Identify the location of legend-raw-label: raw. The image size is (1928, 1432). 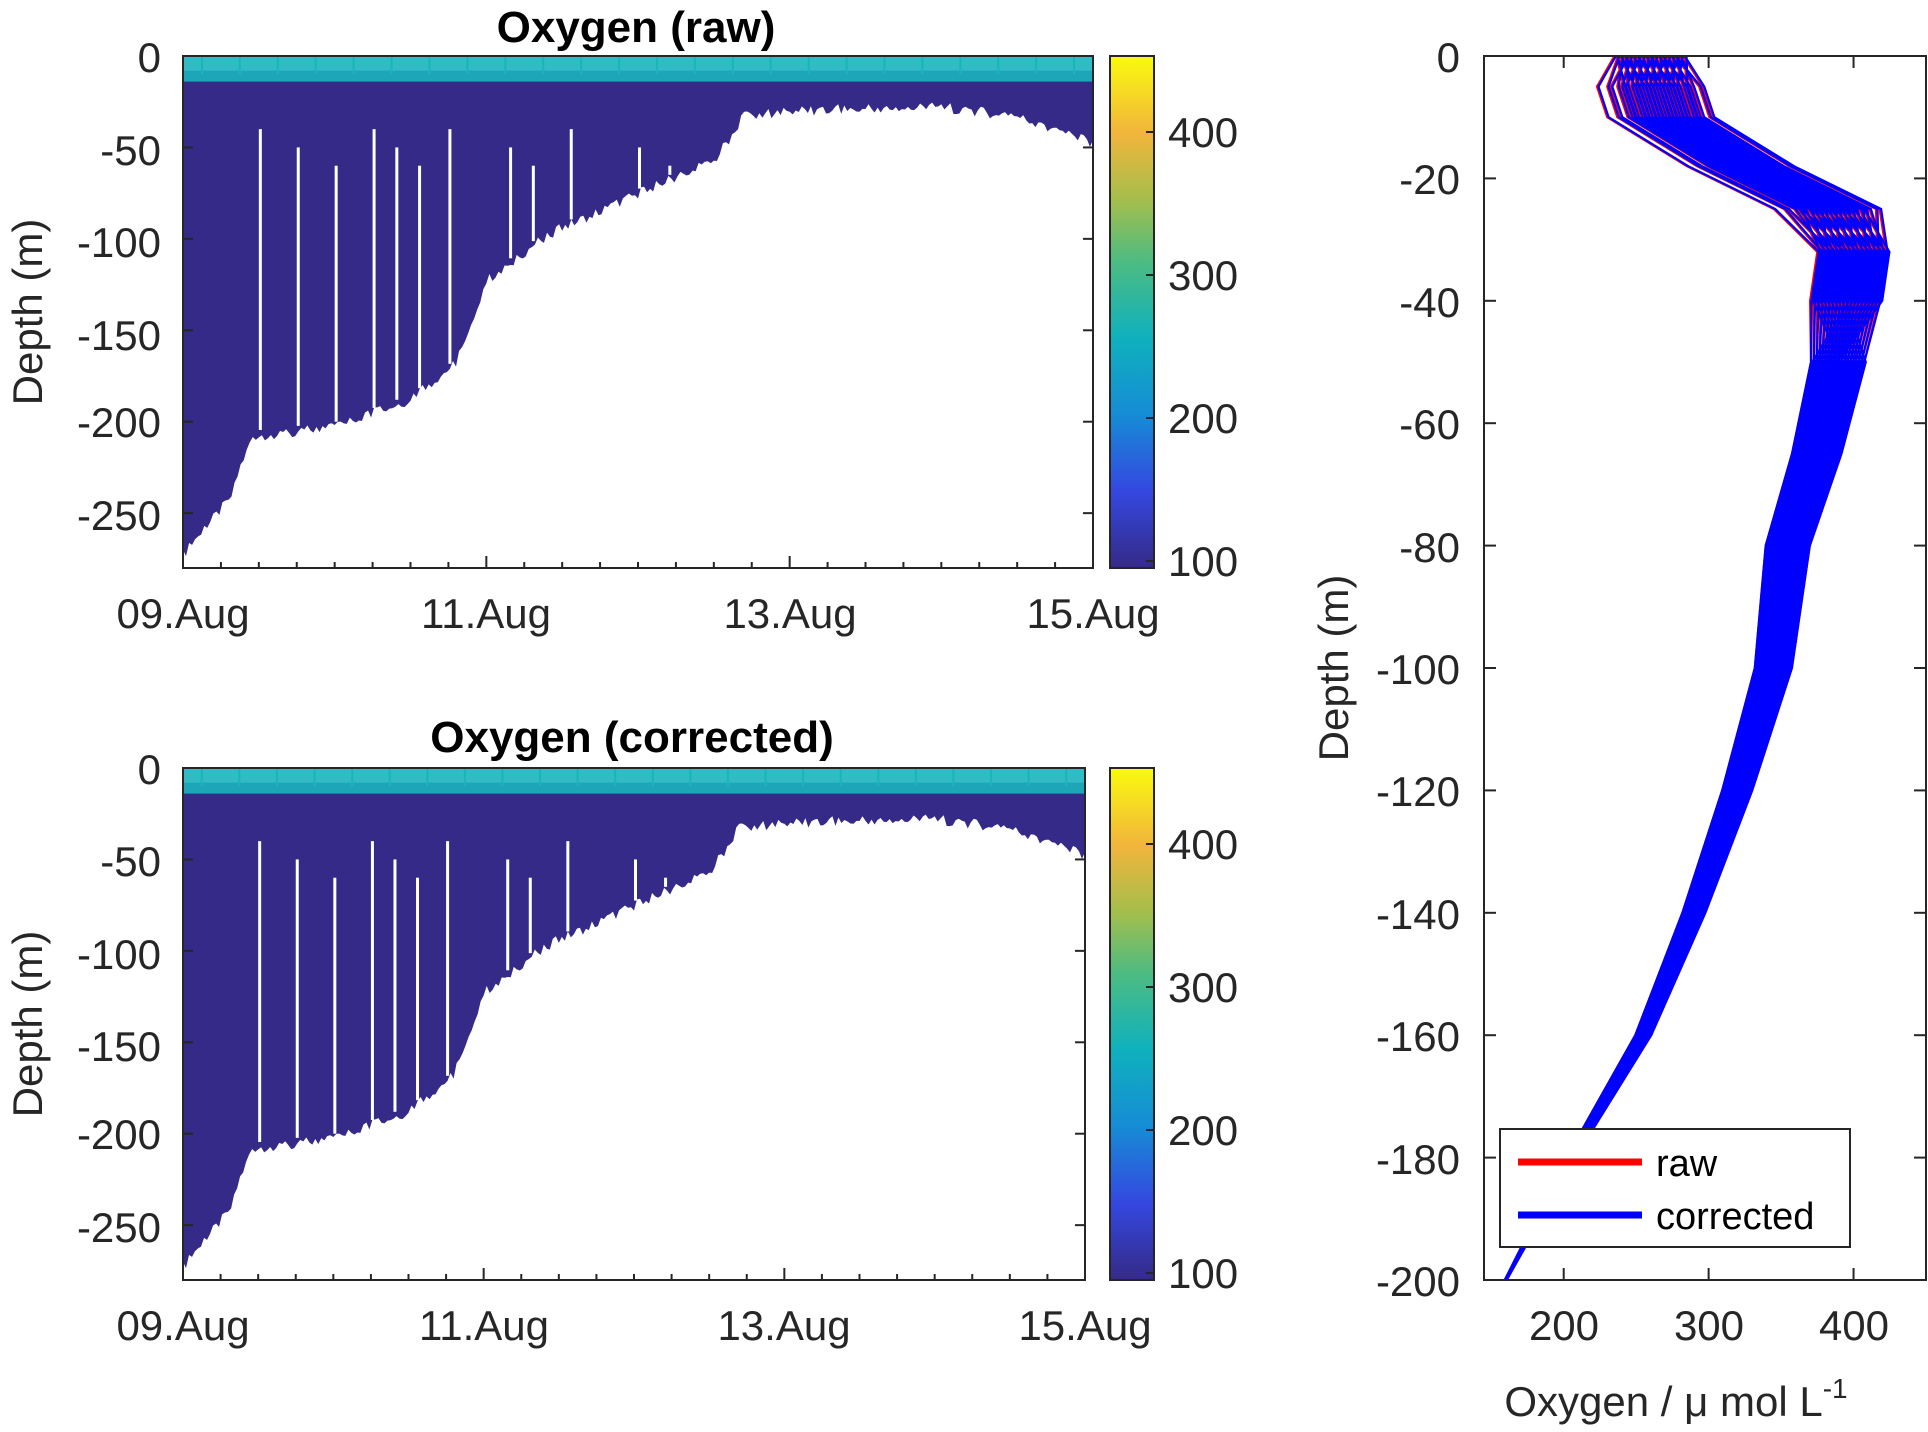
(1687, 1164).